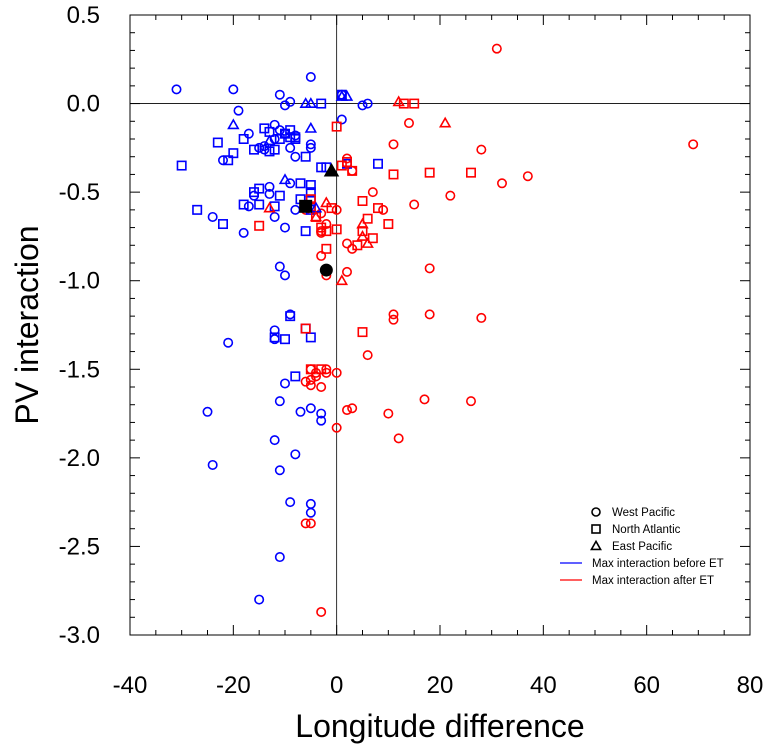 This screenshot has height=747, width=769. I want to click on y-tick-label: 0.0, so click(83, 104).